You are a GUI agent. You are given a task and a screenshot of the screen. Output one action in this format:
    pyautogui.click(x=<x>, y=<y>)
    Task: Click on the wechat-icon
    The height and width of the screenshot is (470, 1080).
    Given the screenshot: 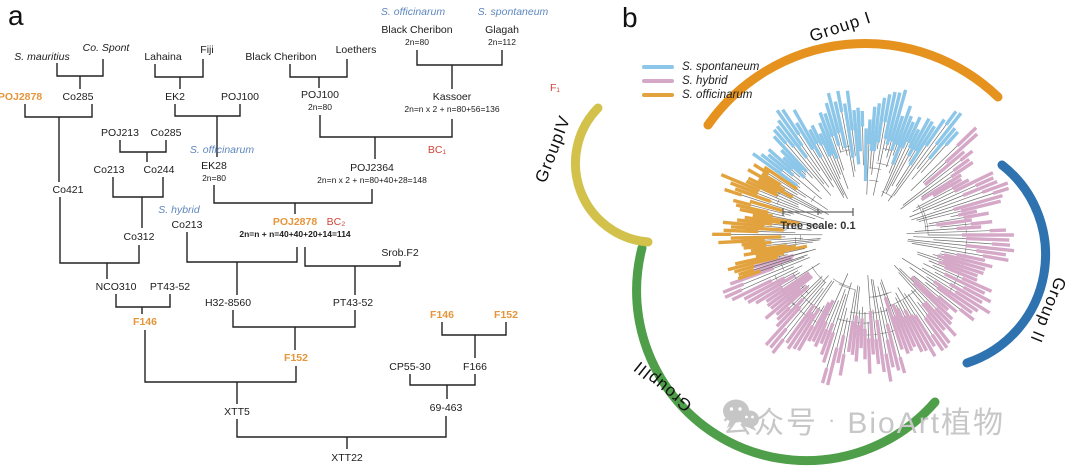 What is the action you would take?
    pyautogui.click(x=741, y=415)
    